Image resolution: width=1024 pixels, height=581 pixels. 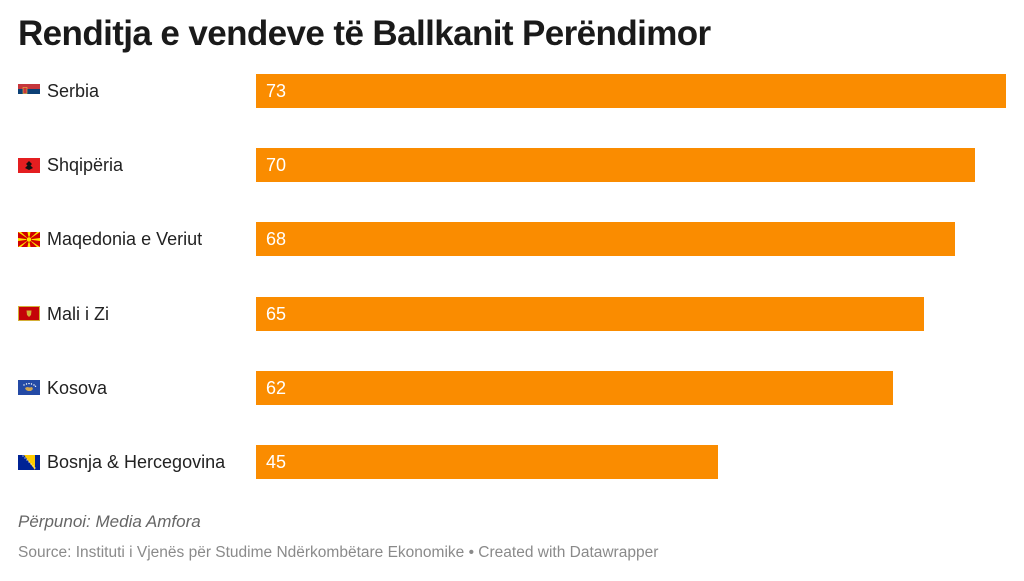 I want to click on bar-value-label: 68, so click(x=276, y=239).